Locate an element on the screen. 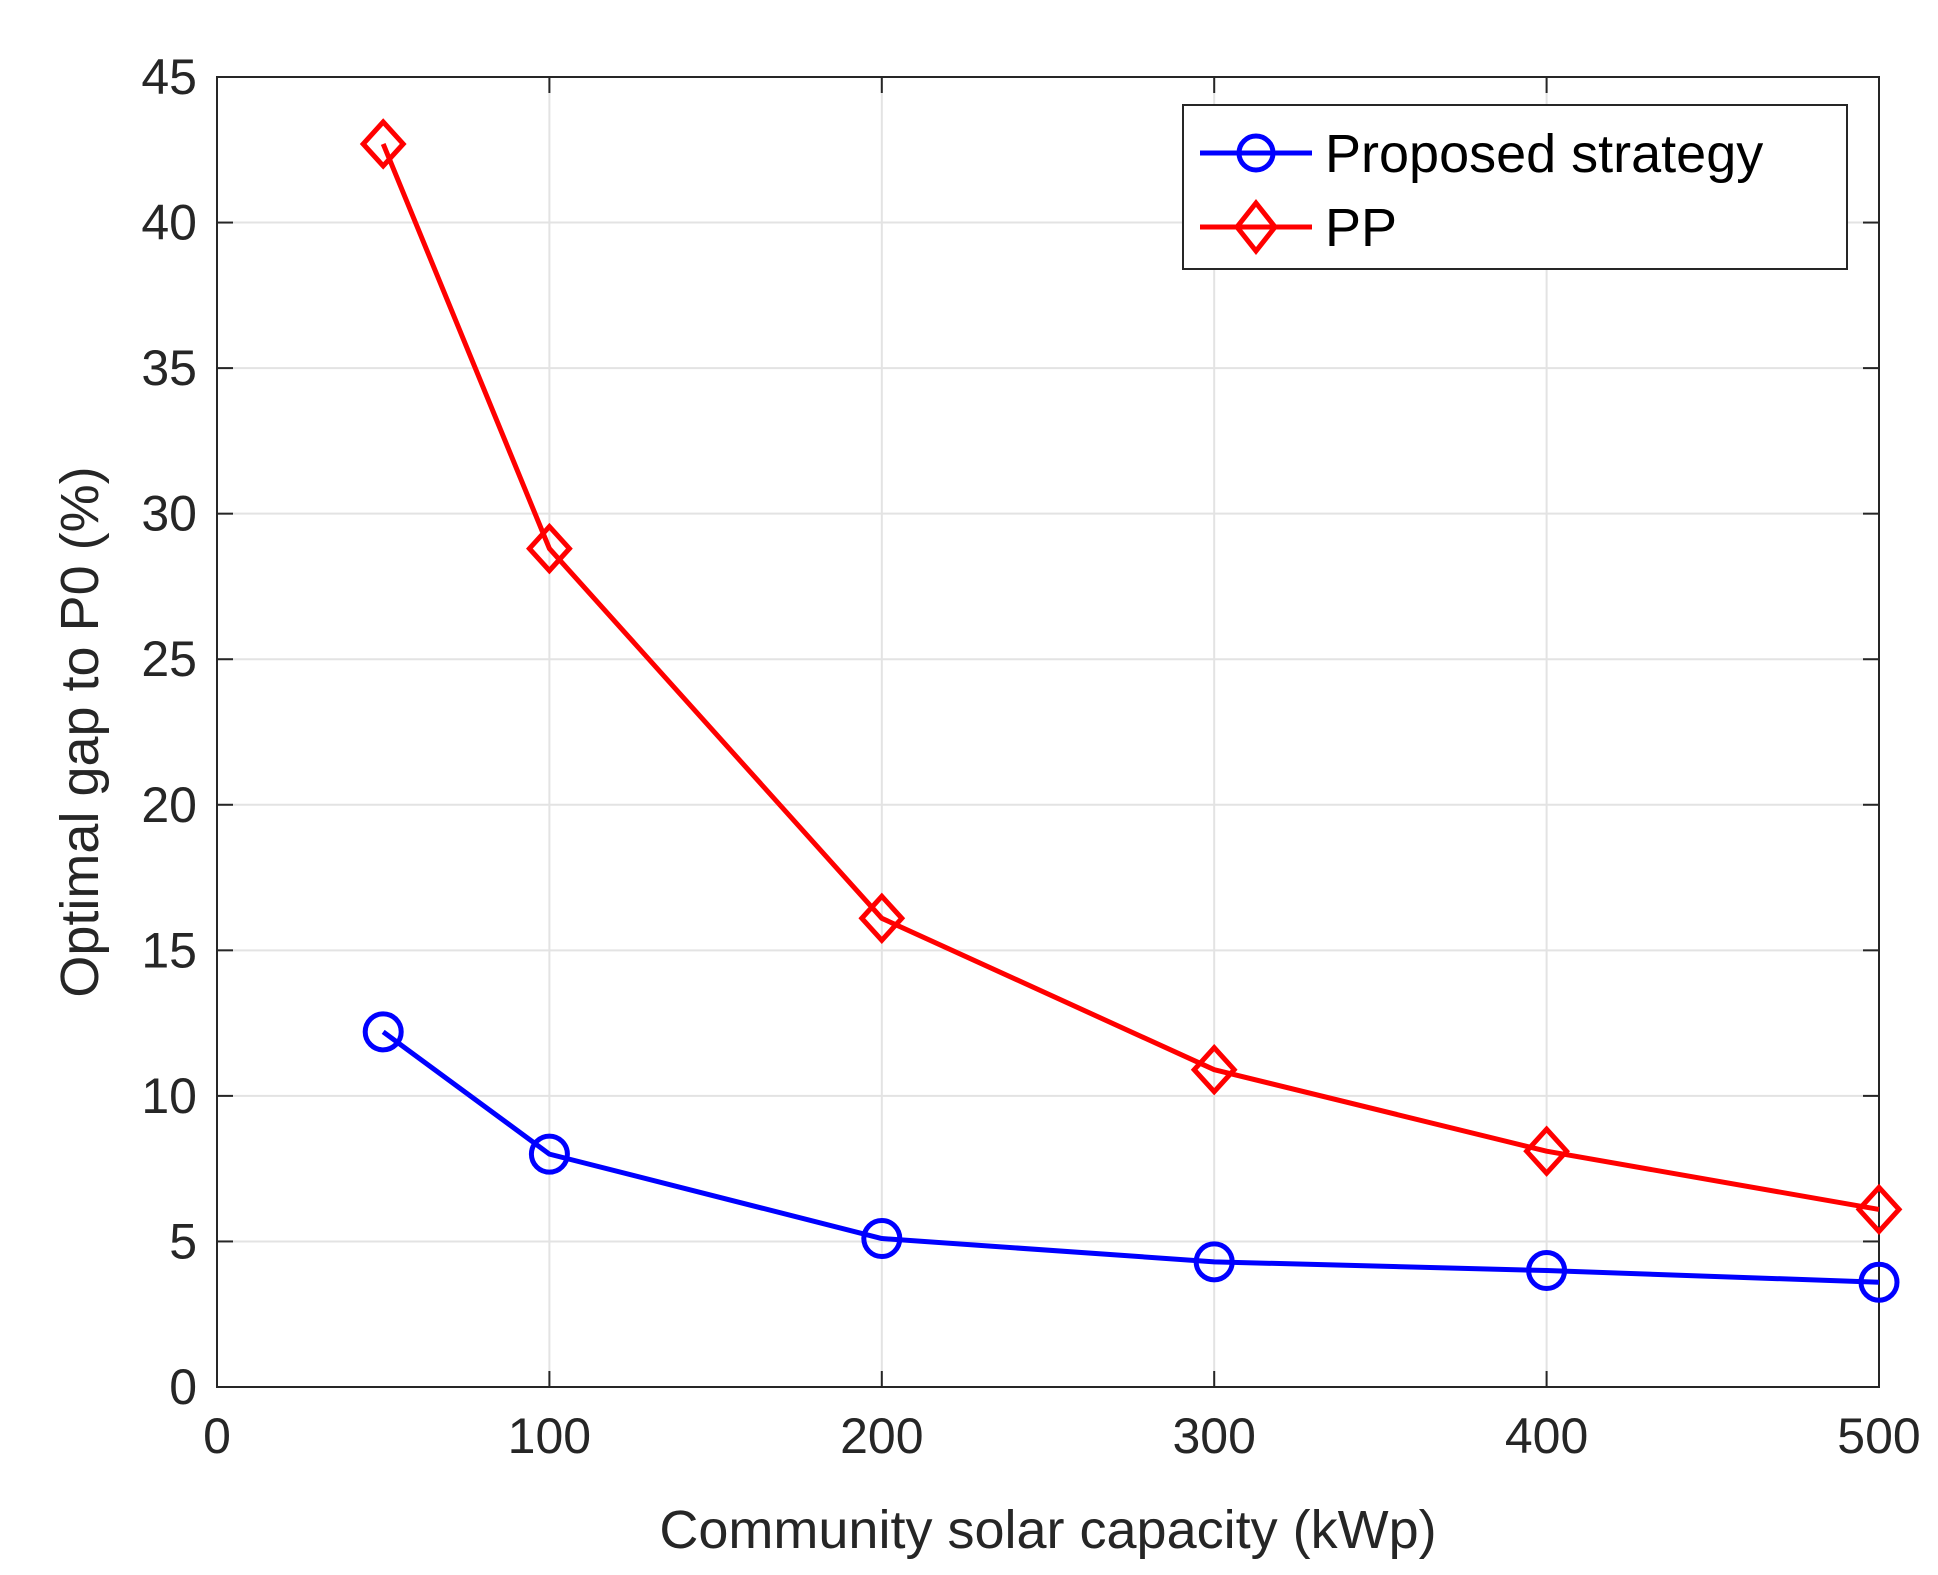 The image size is (1938, 1575). legend: Proposed strategy PP is located at coordinates (1515, 187).